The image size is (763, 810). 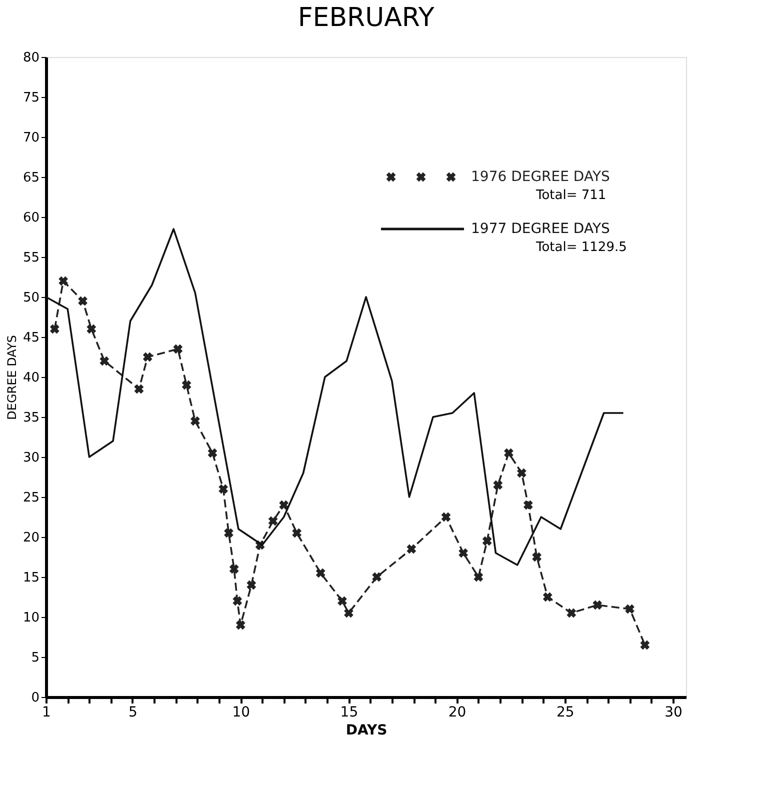 What do you see at coordinates (31, 578) in the screenshot?
I see `y-tick-label: 15` at bounding box center [31, 578].